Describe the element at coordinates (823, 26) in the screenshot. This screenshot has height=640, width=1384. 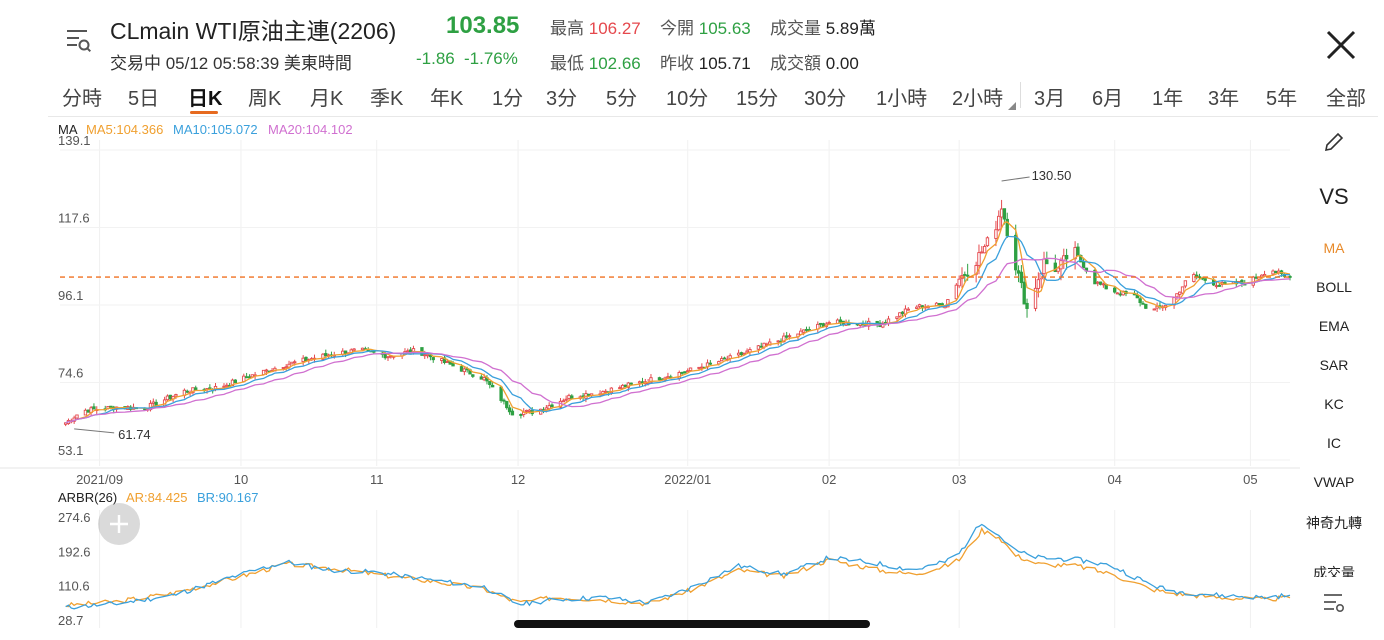
I see `quote-volume: 成交量 5.89萬` at that location.